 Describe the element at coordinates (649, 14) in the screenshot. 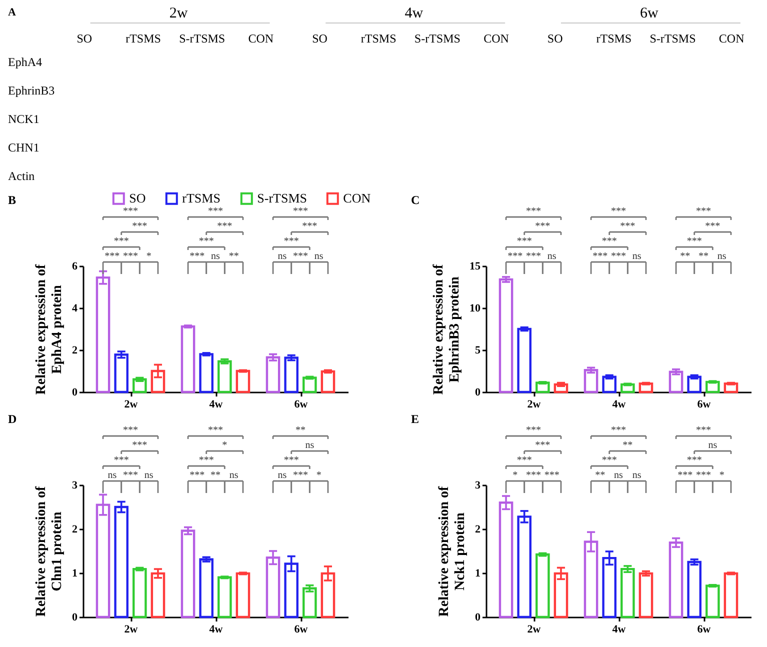

I see `text: 6w` at that location.